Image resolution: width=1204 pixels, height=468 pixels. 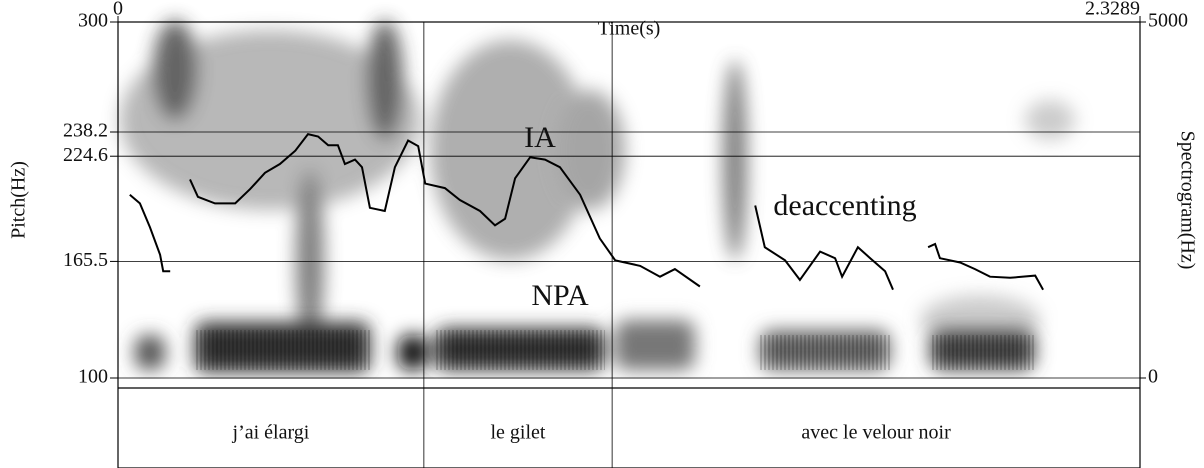 I want to click on y2-tick-label: 0, so click(x=1153, y=377).